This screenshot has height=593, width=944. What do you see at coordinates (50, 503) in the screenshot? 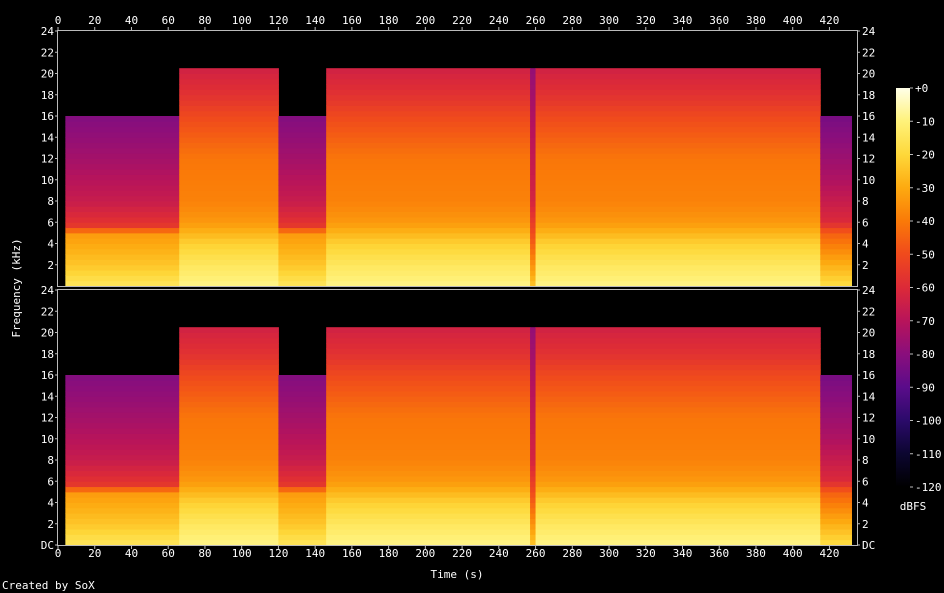
I see `y-tick-label: 4` at bounding box center [50, 503].